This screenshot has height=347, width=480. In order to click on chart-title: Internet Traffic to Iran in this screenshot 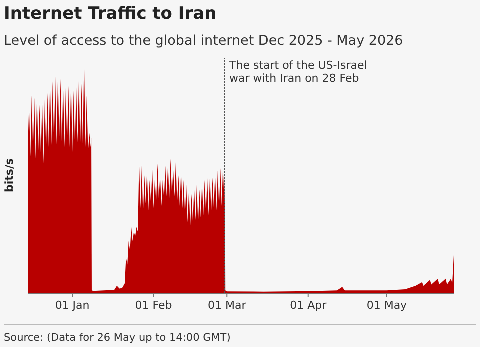, I will do `click(110, 14)`.